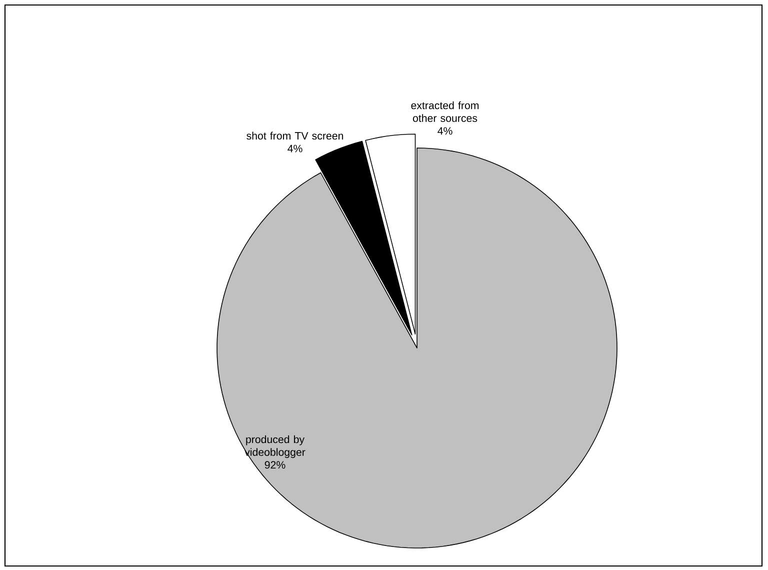  What do you see at coordinates (445, 111) in the screenshot?
I see `slice-label: extracted from other sources` at bounding box center [445, 111].